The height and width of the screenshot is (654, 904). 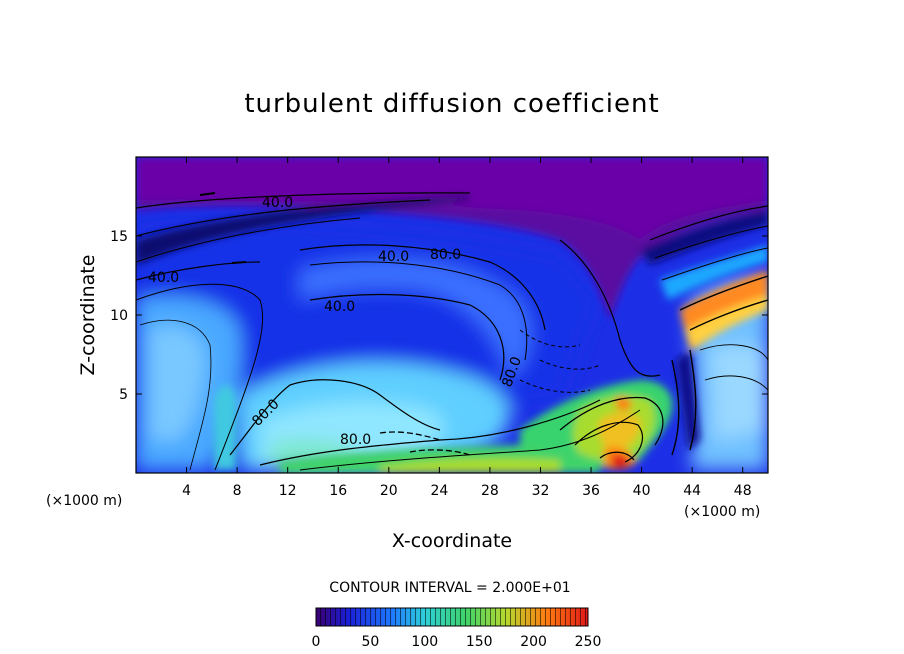 What do you see at coordinates (119, 237) in the screenshot?
I see `y-tick-label: 15` at bounding box center [119, 237].